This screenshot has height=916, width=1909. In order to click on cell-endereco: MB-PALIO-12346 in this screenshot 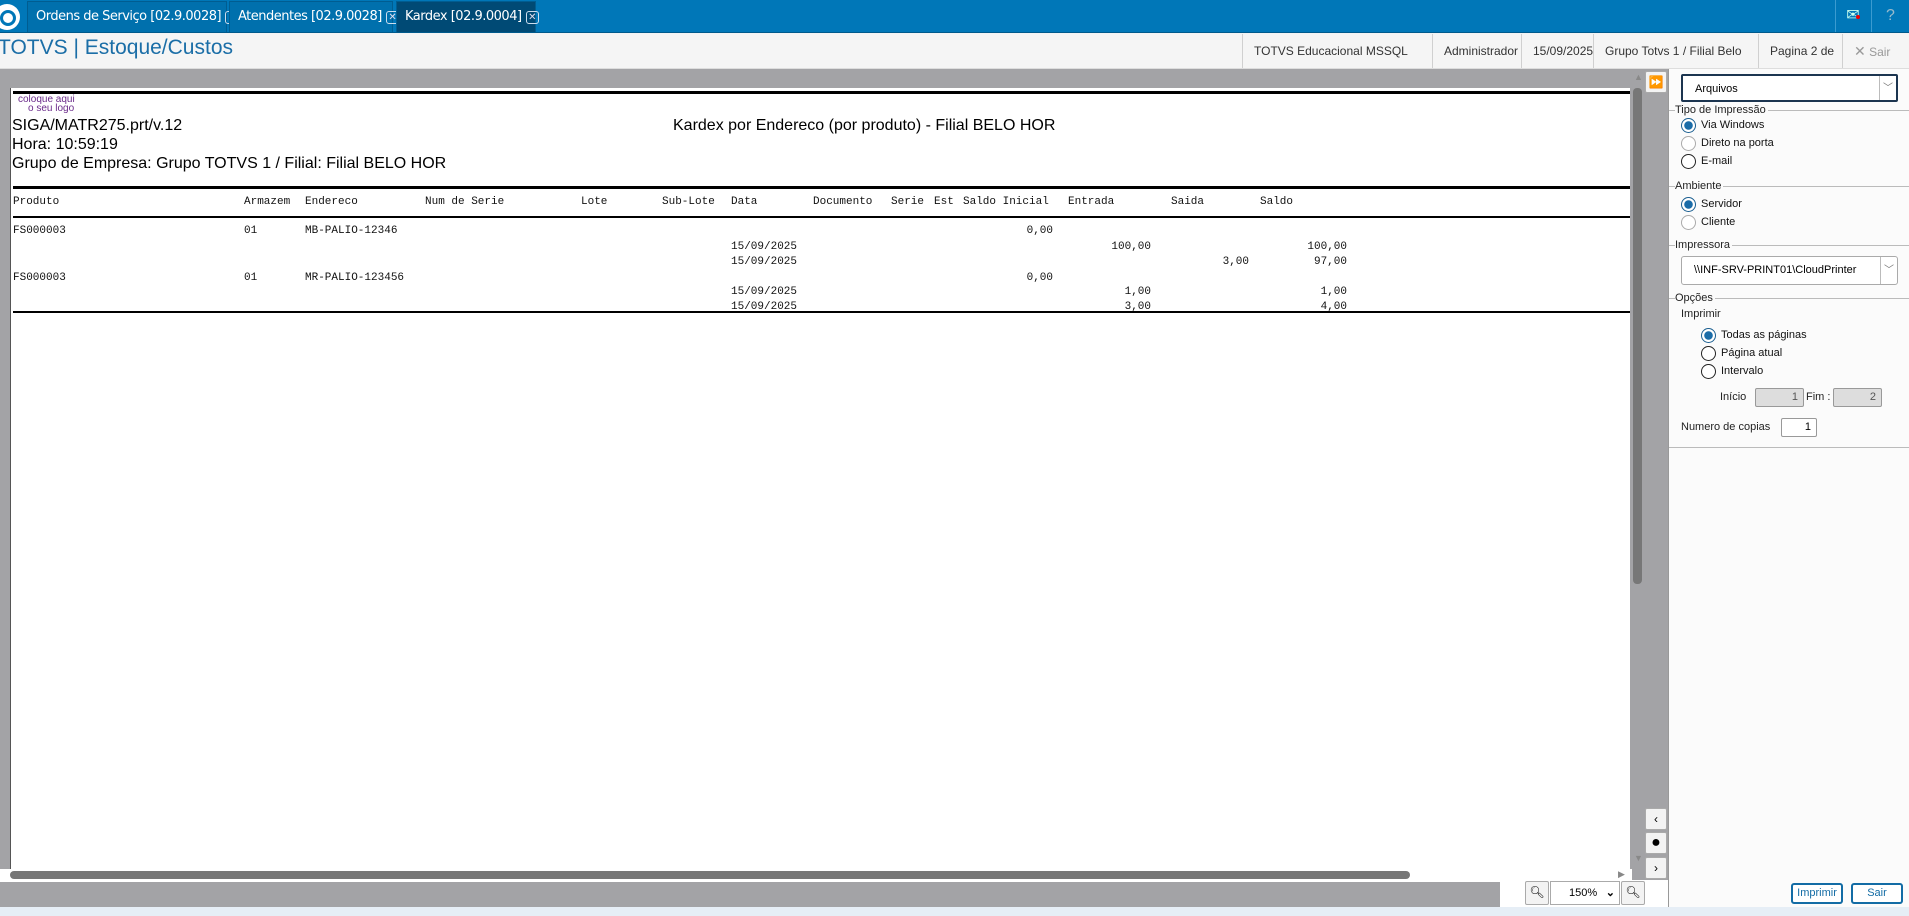, I will do `click(351, 231)`.